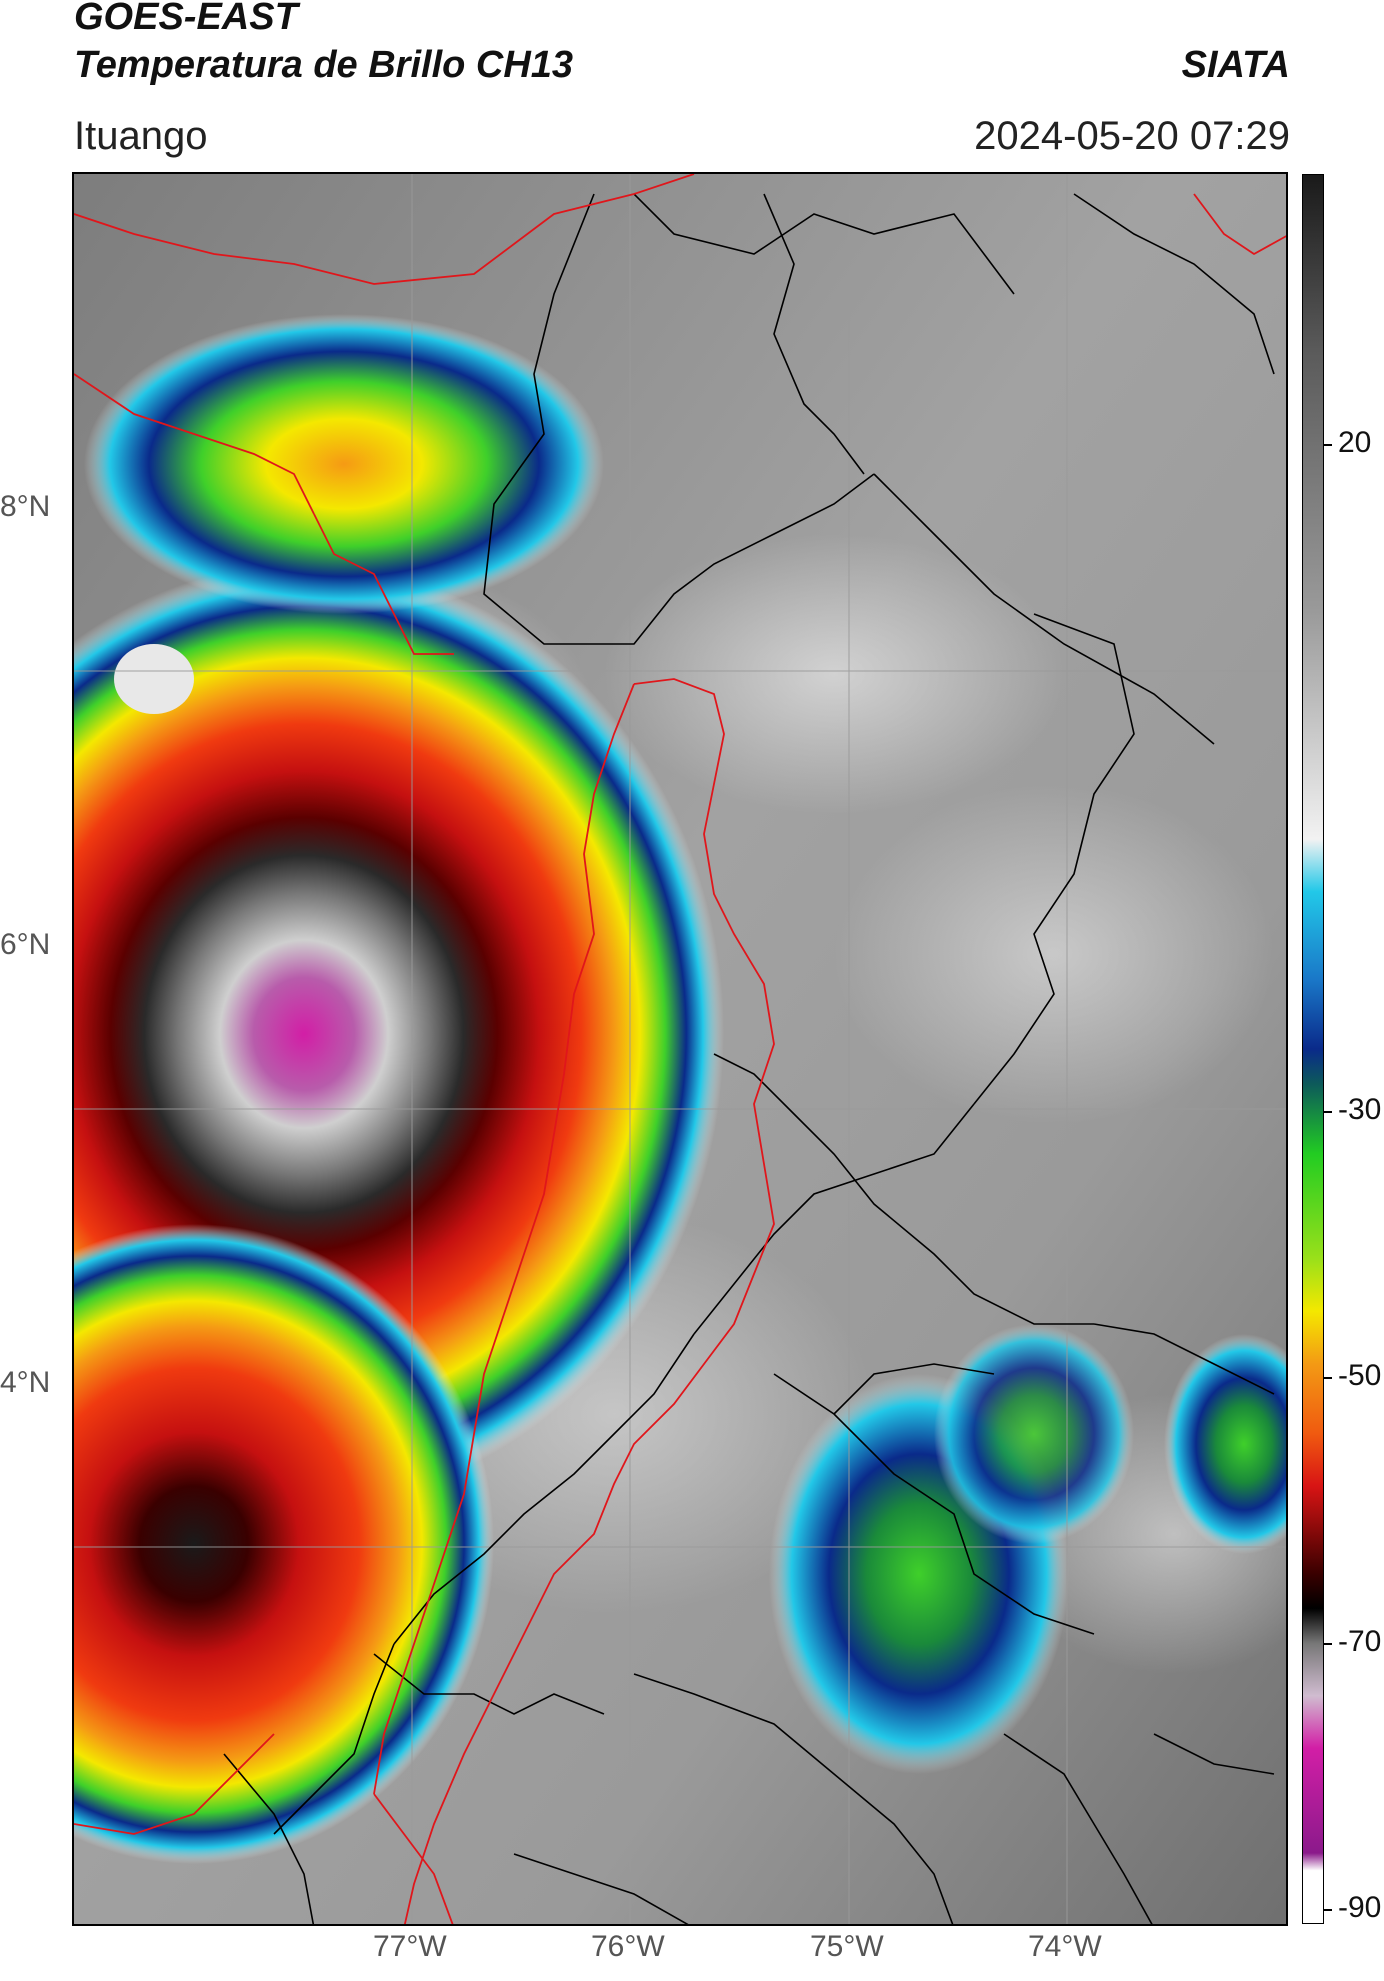 Image resolution: width=1384 pixels, height=1981 pixels. What do you see at coordinates (1313, 1049) in the screenshot?
I see `temperature-colorbar` at bounding box center [1313, 1049].